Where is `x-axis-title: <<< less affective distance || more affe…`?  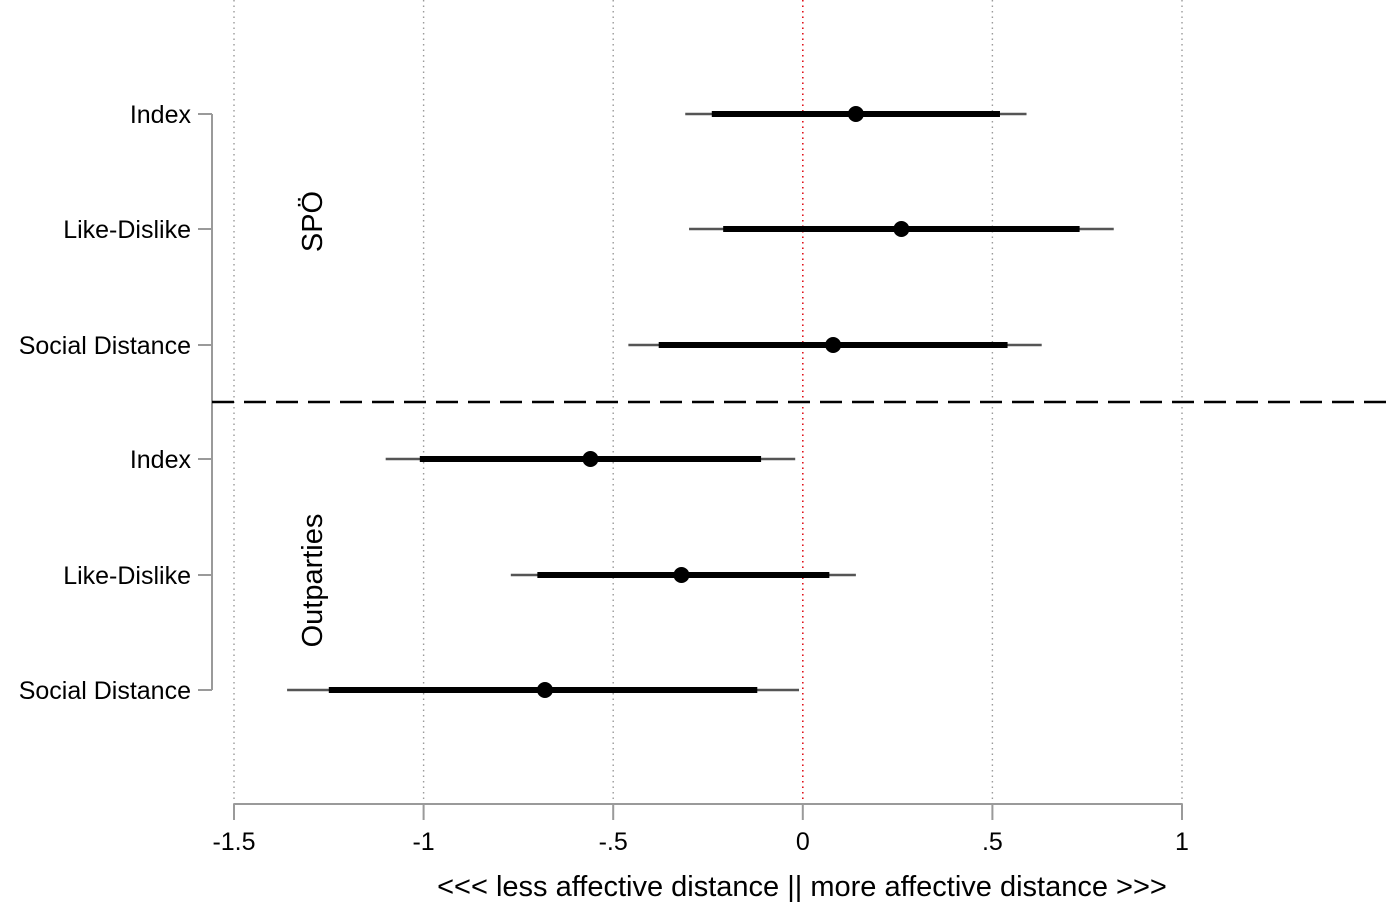 x-axis-title: <<< less affective distance || more affe… is located at coordinates (802, 887).